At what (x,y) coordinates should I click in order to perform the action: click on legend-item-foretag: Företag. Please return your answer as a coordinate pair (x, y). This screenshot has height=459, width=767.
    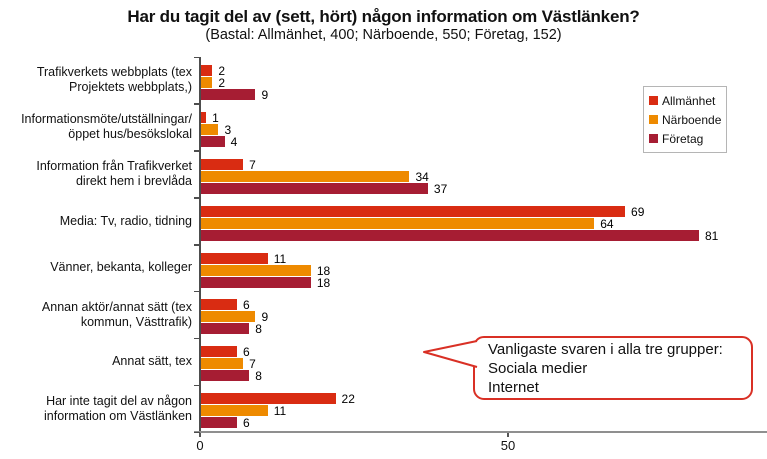
    Looking at the image, I should click on (685, 138).